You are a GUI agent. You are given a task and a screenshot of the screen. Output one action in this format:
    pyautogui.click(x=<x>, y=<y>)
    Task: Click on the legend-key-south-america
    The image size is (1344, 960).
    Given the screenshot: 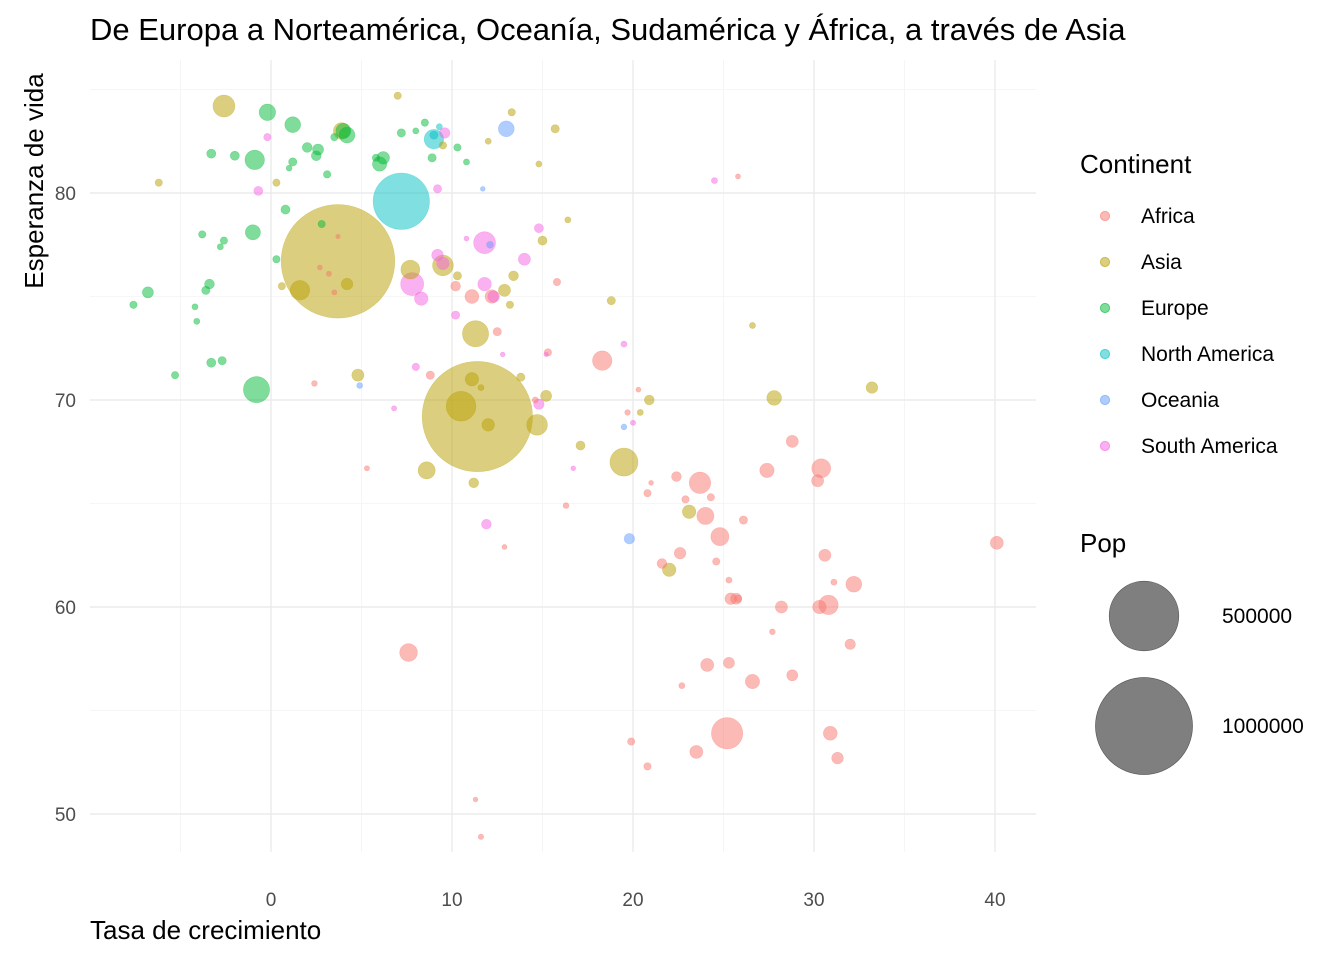 What is the action you would take?
    pyautogui.click(x=1105, y=446)
    